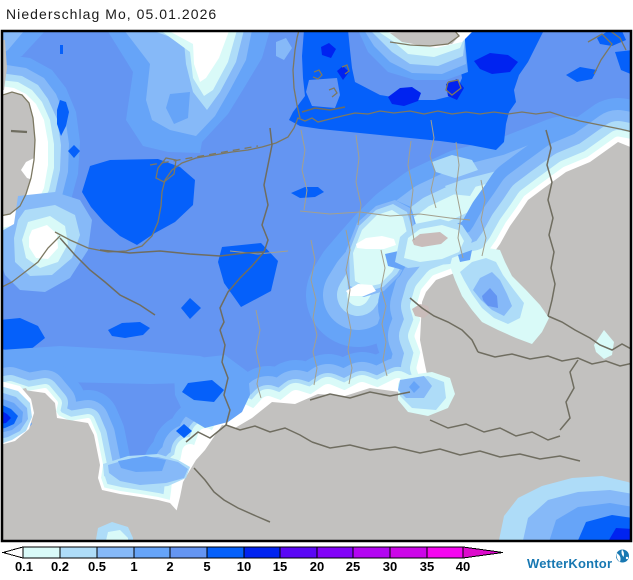 The height and width of the screenshot is (580, 633). What do you see at coordinates (317, 566) in the screenshot?
I see `svg-text: 20` at bounding box center [317, 566].